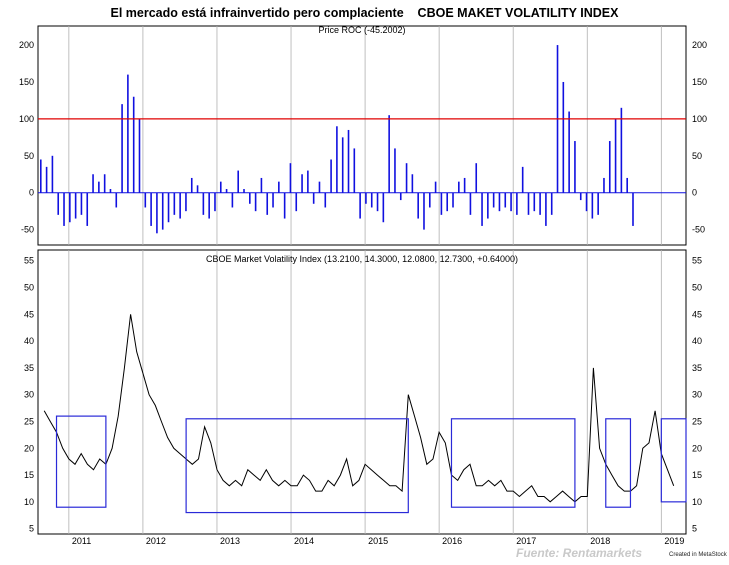 This screenshot has width=729, height=565. I want to click on x-tick-label-2011: 2011, so click(81, 541).